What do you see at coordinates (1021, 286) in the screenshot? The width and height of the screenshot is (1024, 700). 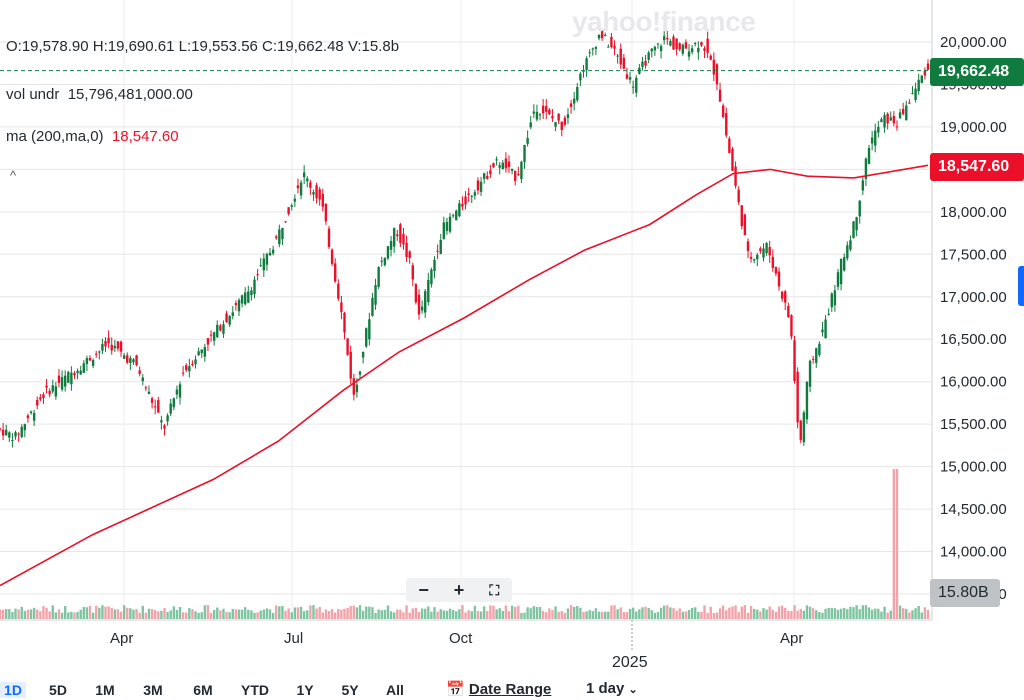 I see `side-panel-handle` at bounding box center [1021, 286].